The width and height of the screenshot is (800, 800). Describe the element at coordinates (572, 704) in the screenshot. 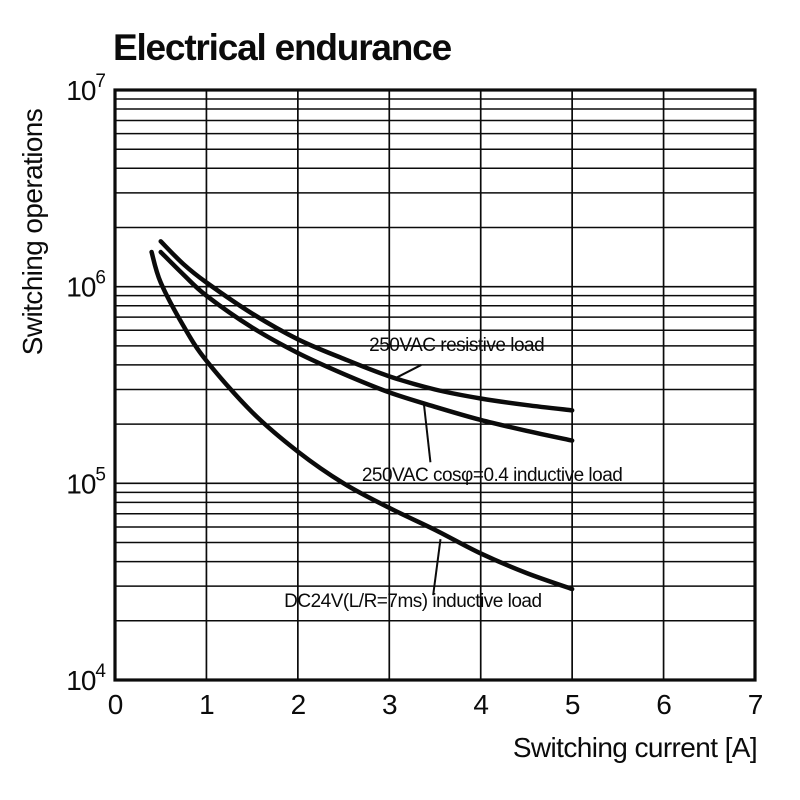

I see `x-tick-label: 5` at that location.